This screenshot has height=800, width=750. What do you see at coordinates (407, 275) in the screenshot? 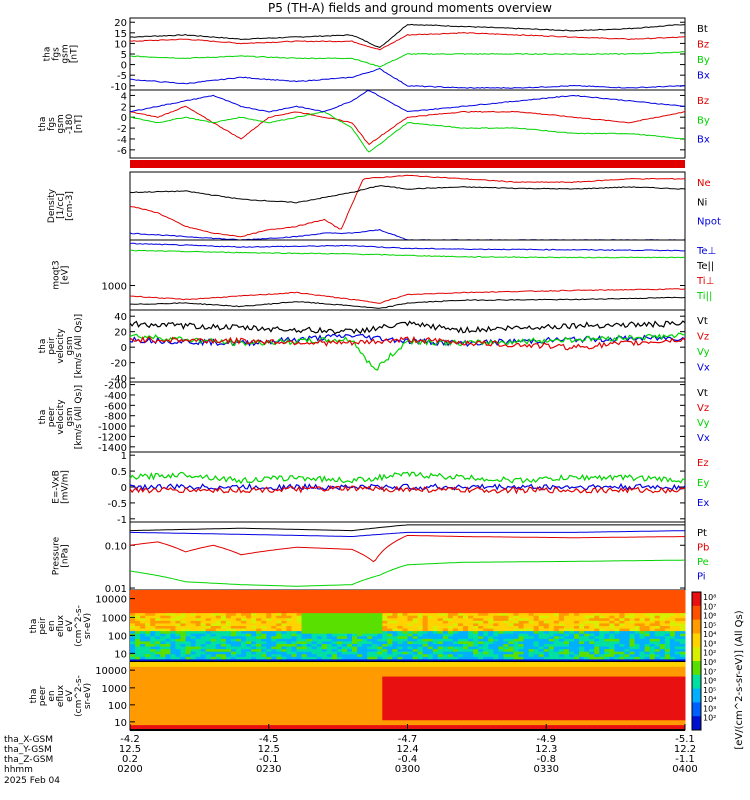
I see `panel-frame` at bounding box center [407, 275].